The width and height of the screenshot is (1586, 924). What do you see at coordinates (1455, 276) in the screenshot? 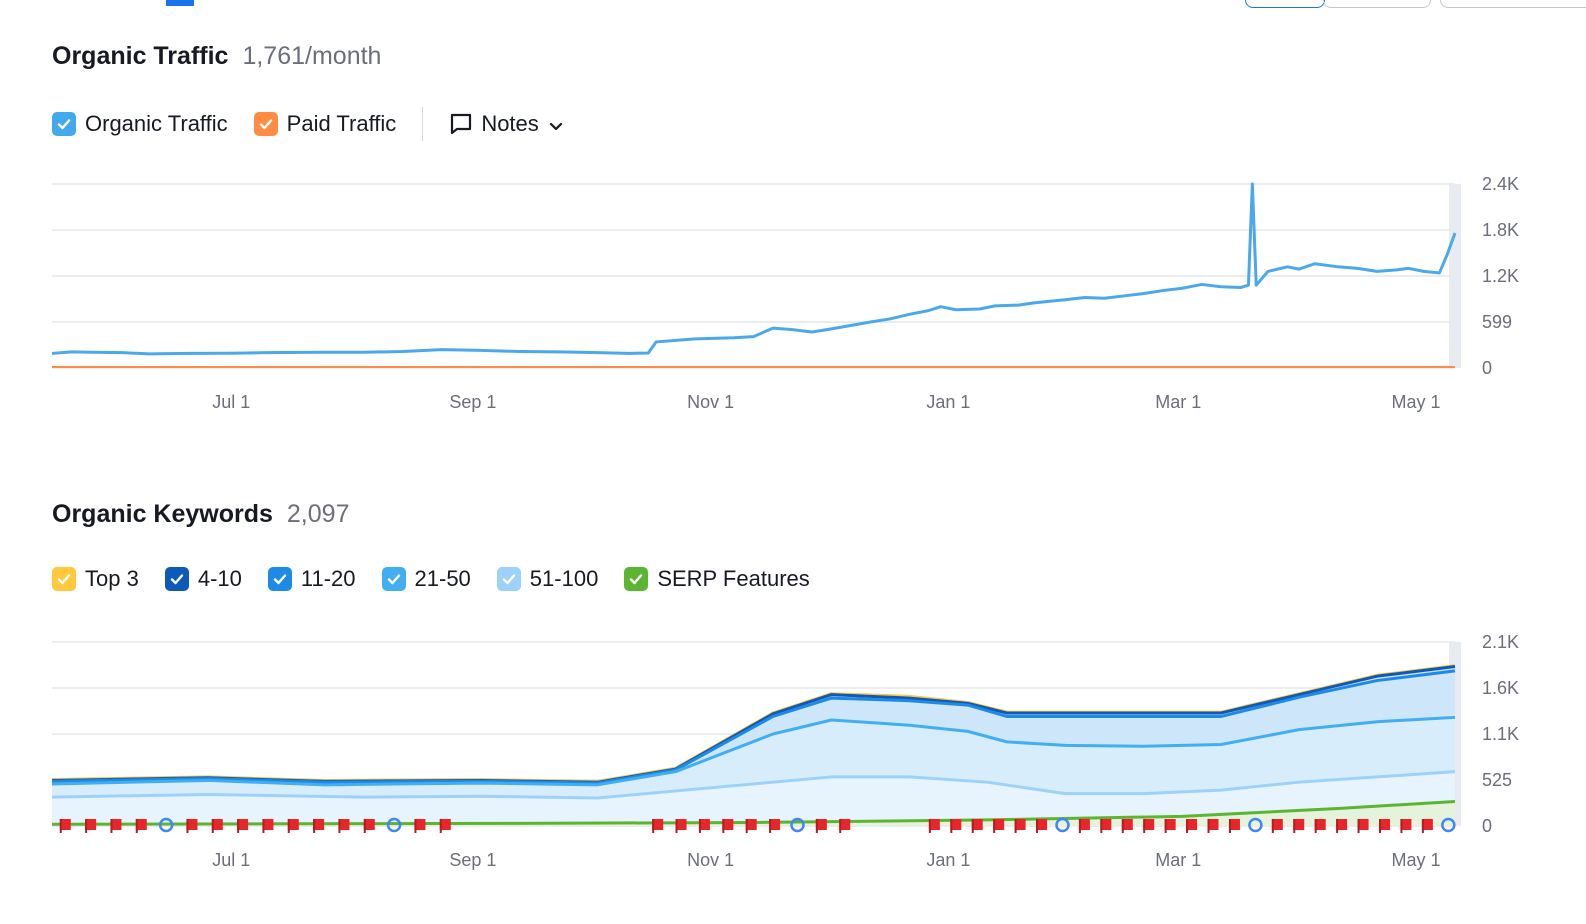
I see `plot-end-marker` at bounding box center [1455, 276].